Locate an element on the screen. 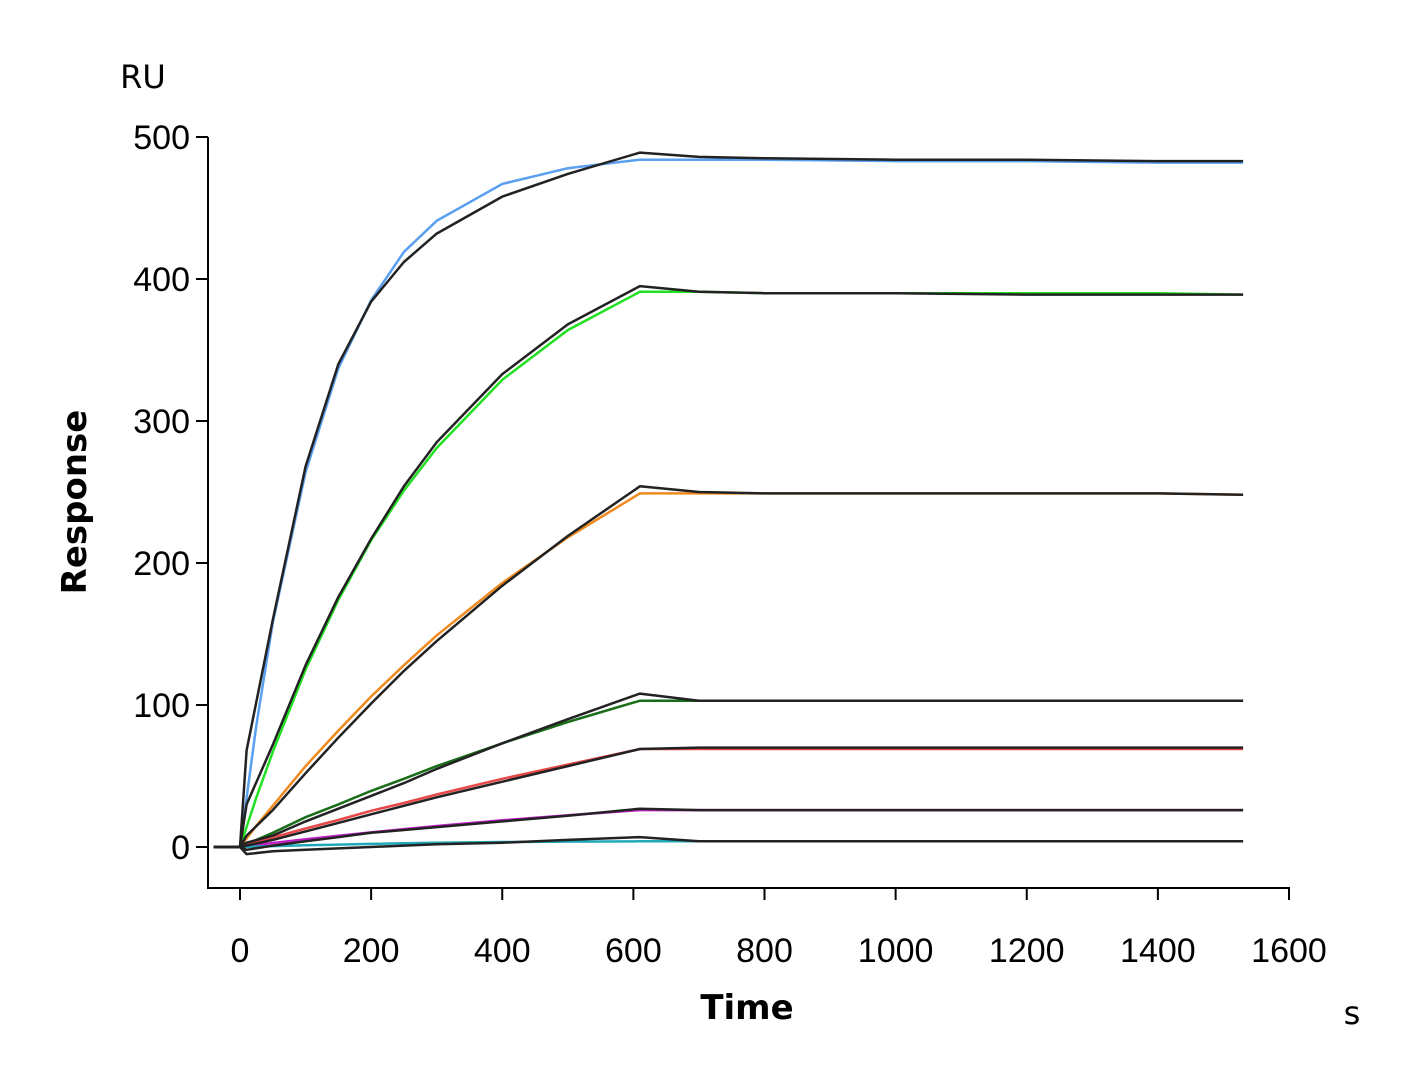 This screenshot has width=1428, height=1080. y-tick-label: 400 is located at coordinates (161, 280).